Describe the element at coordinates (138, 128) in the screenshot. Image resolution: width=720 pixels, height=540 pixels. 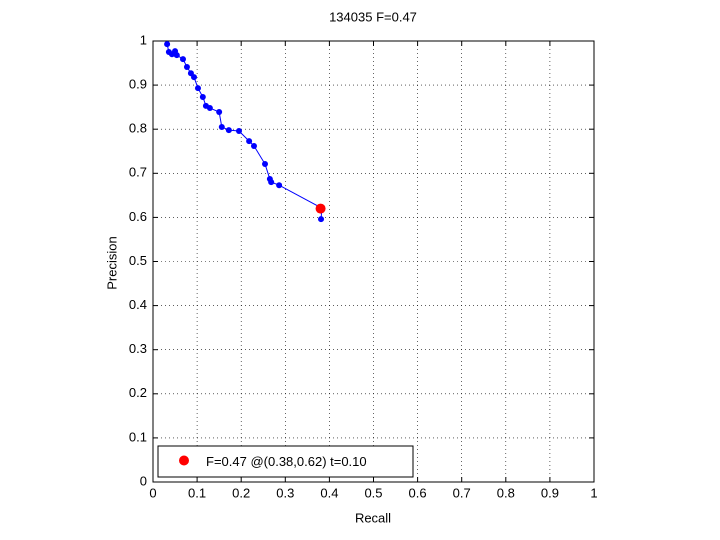
I see `y-tick-label: 0.8` at that location.